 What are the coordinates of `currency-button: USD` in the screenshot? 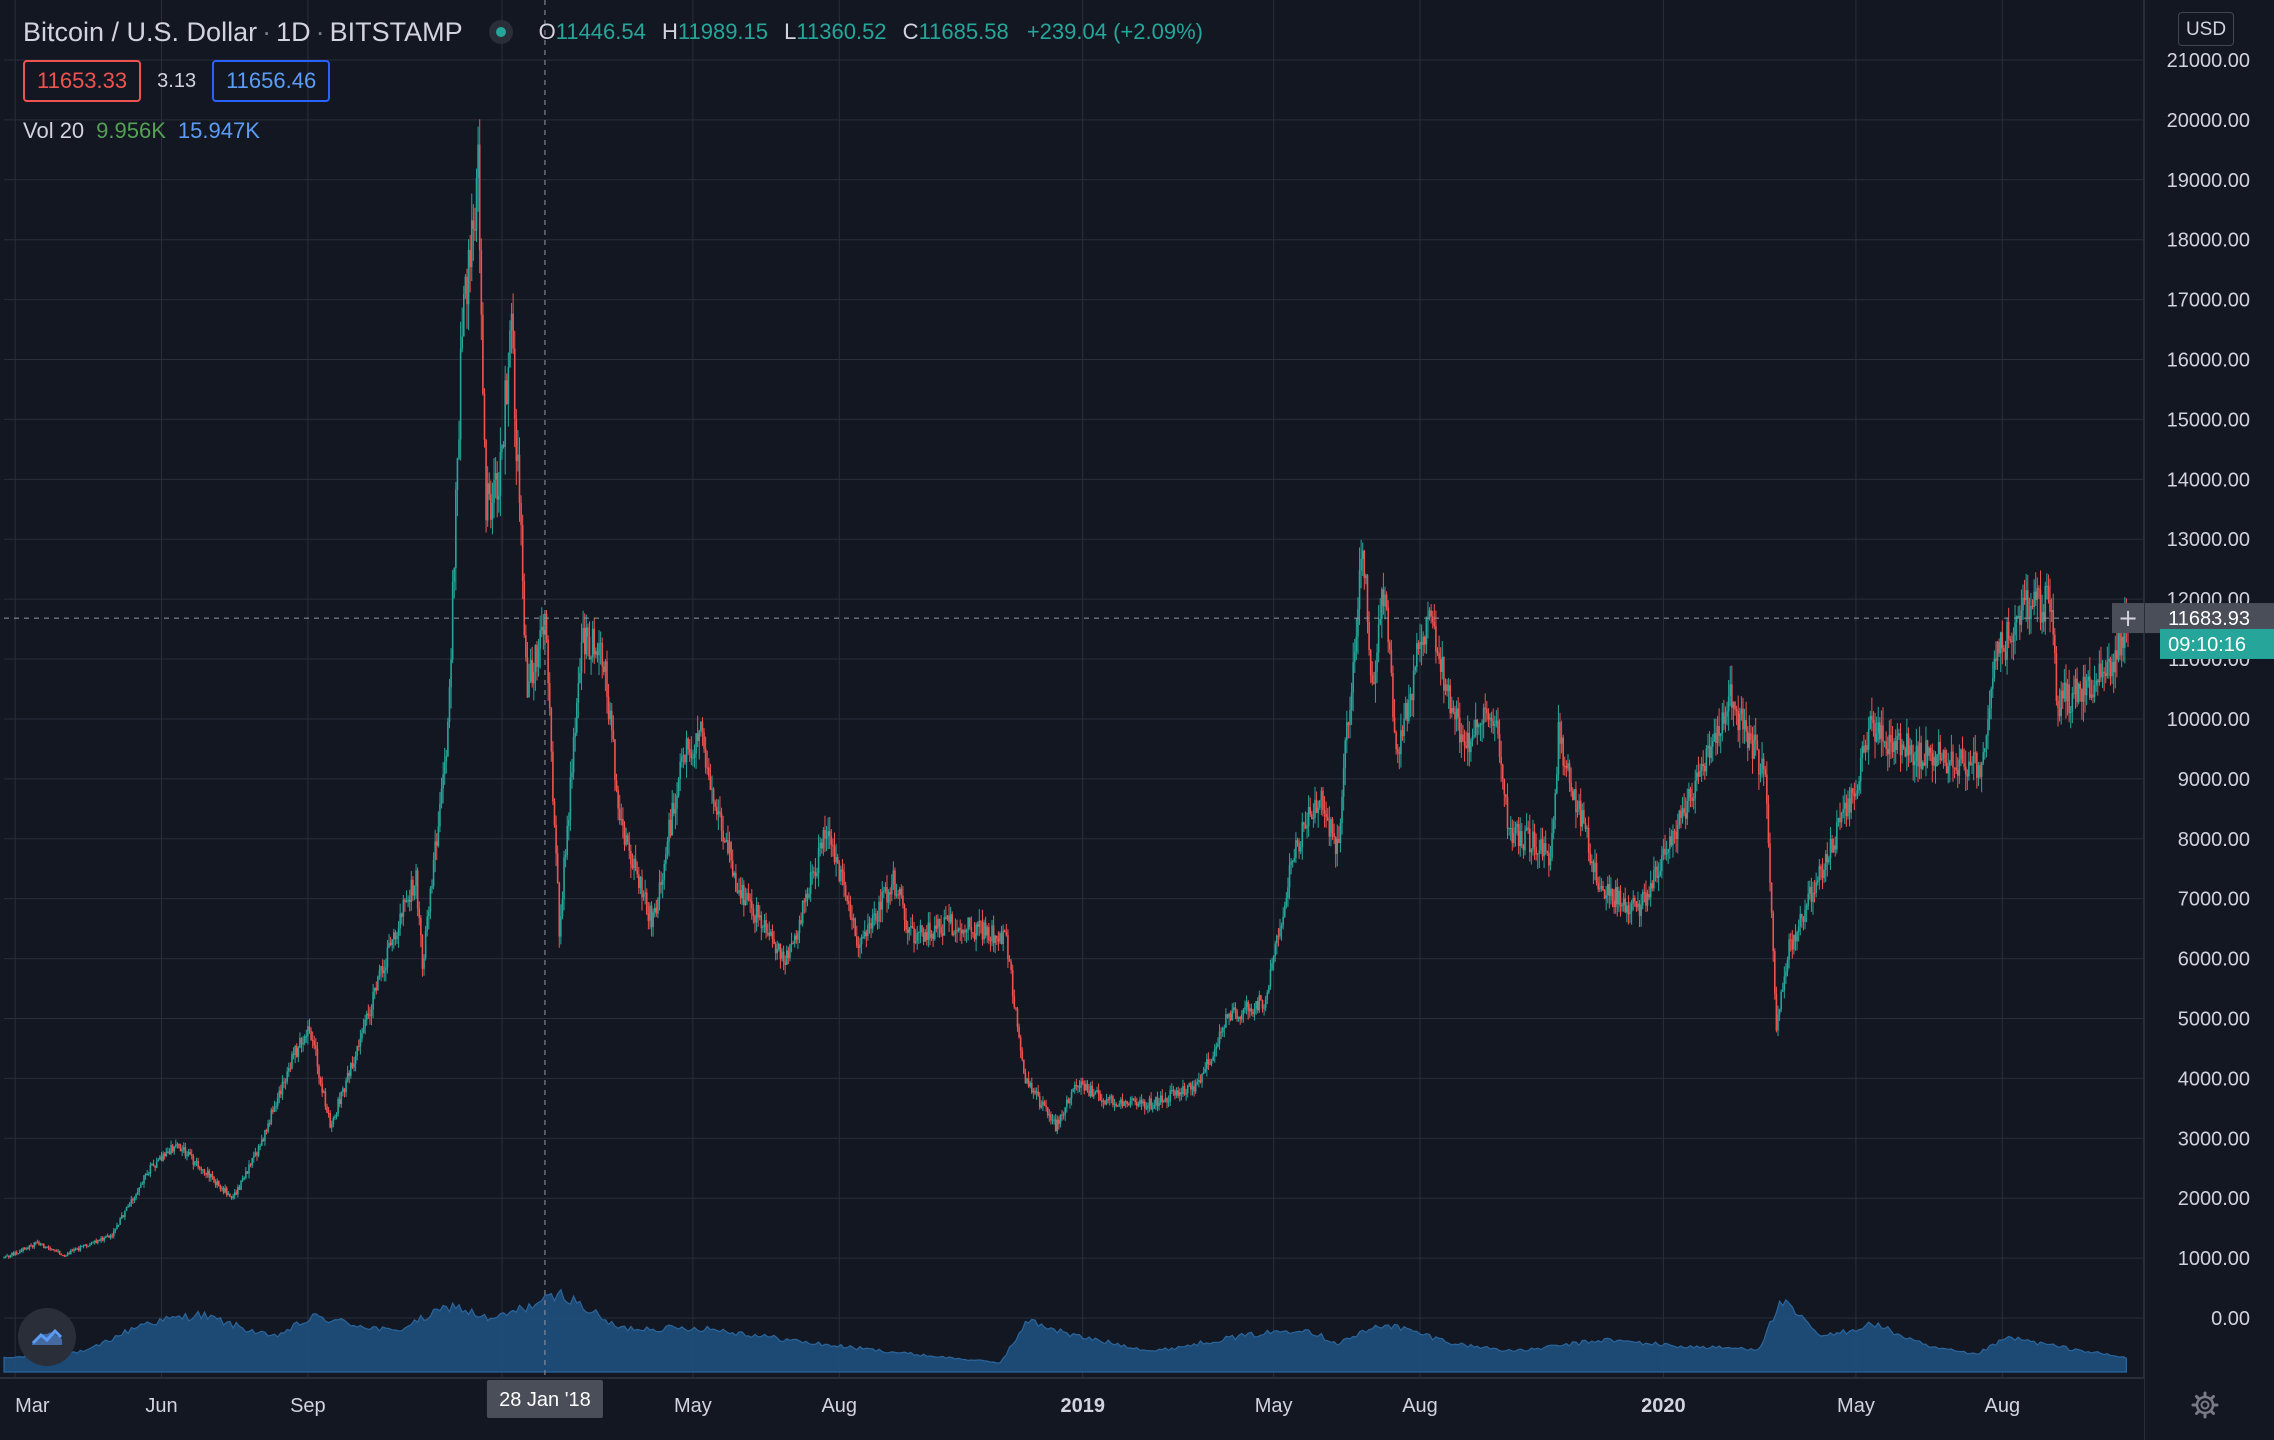 It's located at (2206, 29).